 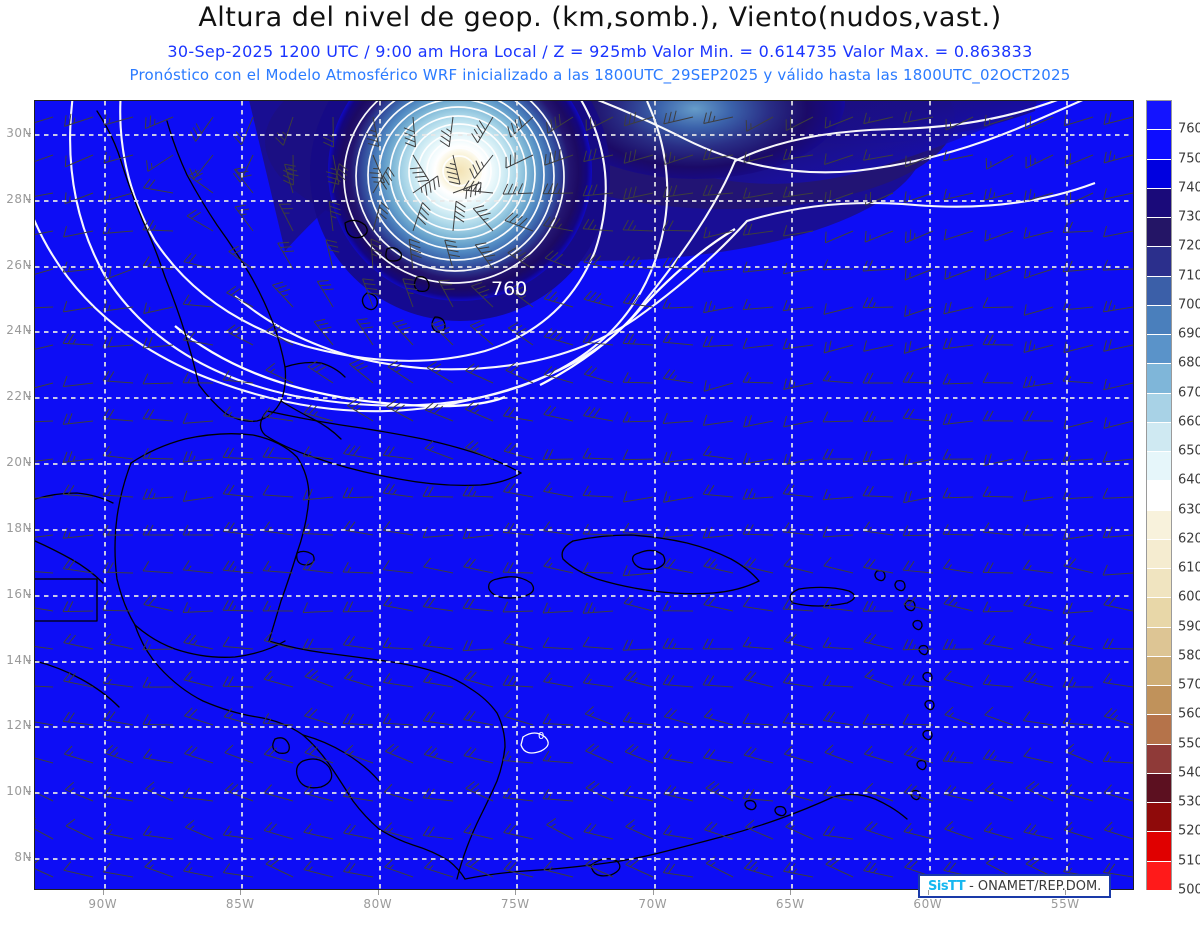 What do you see at coordinates (947, 886) in the screenshot?
I see `logo-brand: SisTT` at bounding box center [947, 886].